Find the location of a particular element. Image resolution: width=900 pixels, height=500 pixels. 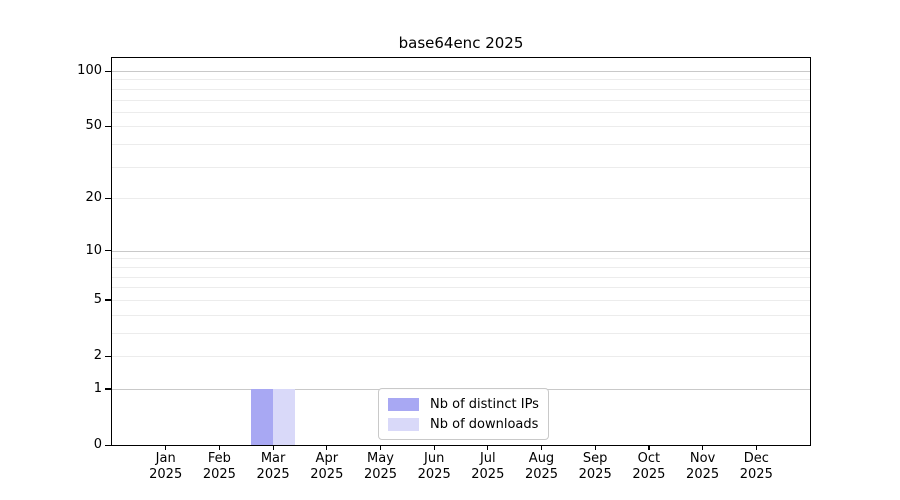

x-tick-label-dec: Dec 2025 is located at coordinates (756, 466).